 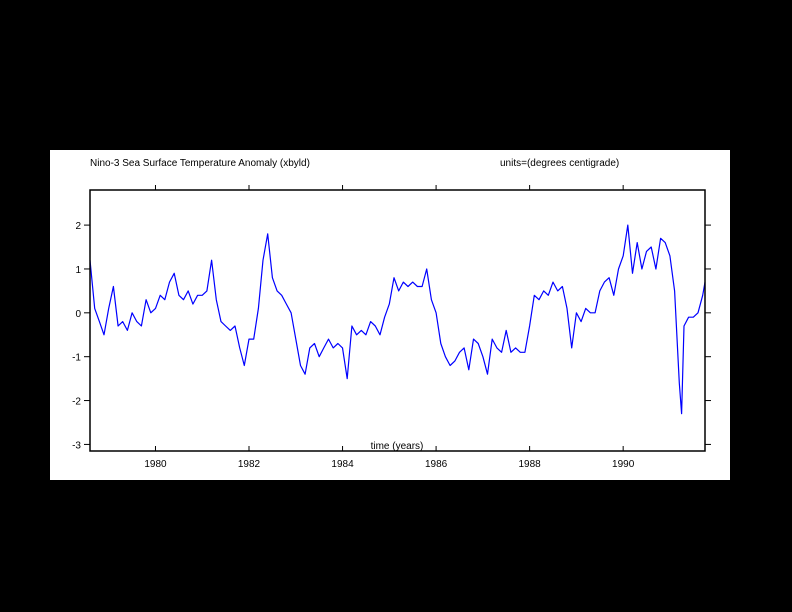 What do you see at coordinates (78, 314) in the screenshot?
I see `y-tick-label: 0` at bounding box center [78, 314].